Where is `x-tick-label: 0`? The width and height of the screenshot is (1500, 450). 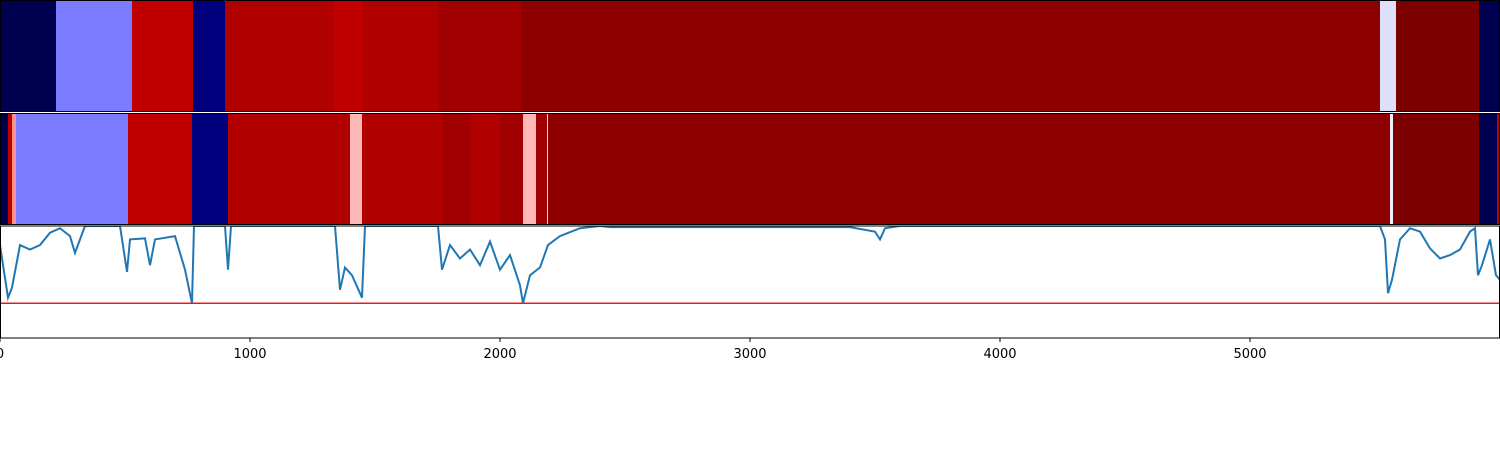
x-tick-label: 0 is located at coordinates (2, 354).